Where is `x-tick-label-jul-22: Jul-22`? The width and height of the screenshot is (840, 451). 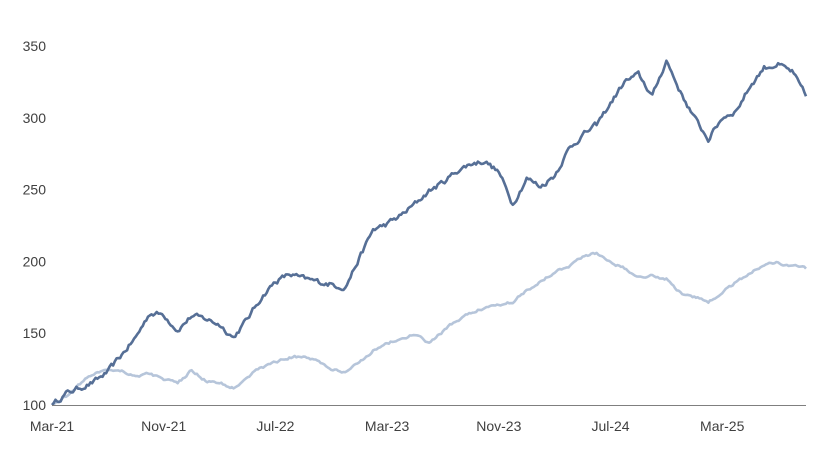 x-tick-label-jul-22: Jul-22 is located at coordinates (275, 426).